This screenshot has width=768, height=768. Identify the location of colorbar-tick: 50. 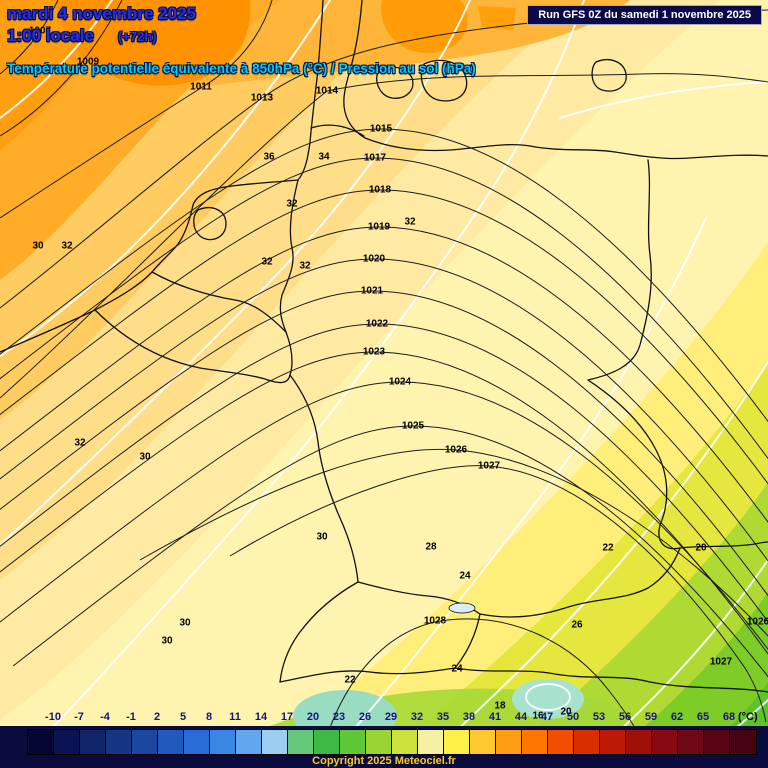
(573, 717).